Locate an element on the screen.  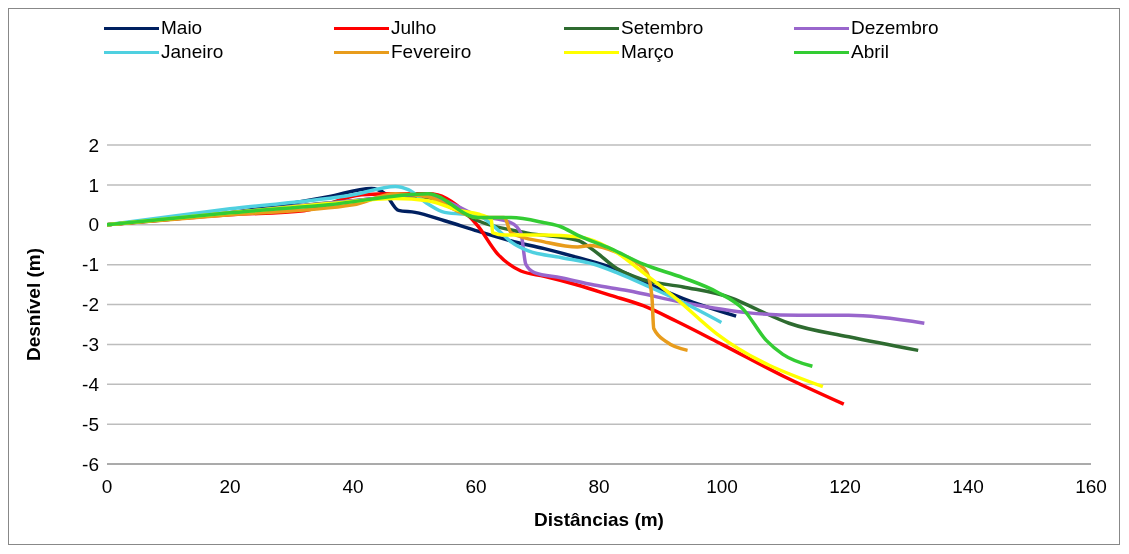
y-tick-label: -4 is located at coordinates (91, 384).